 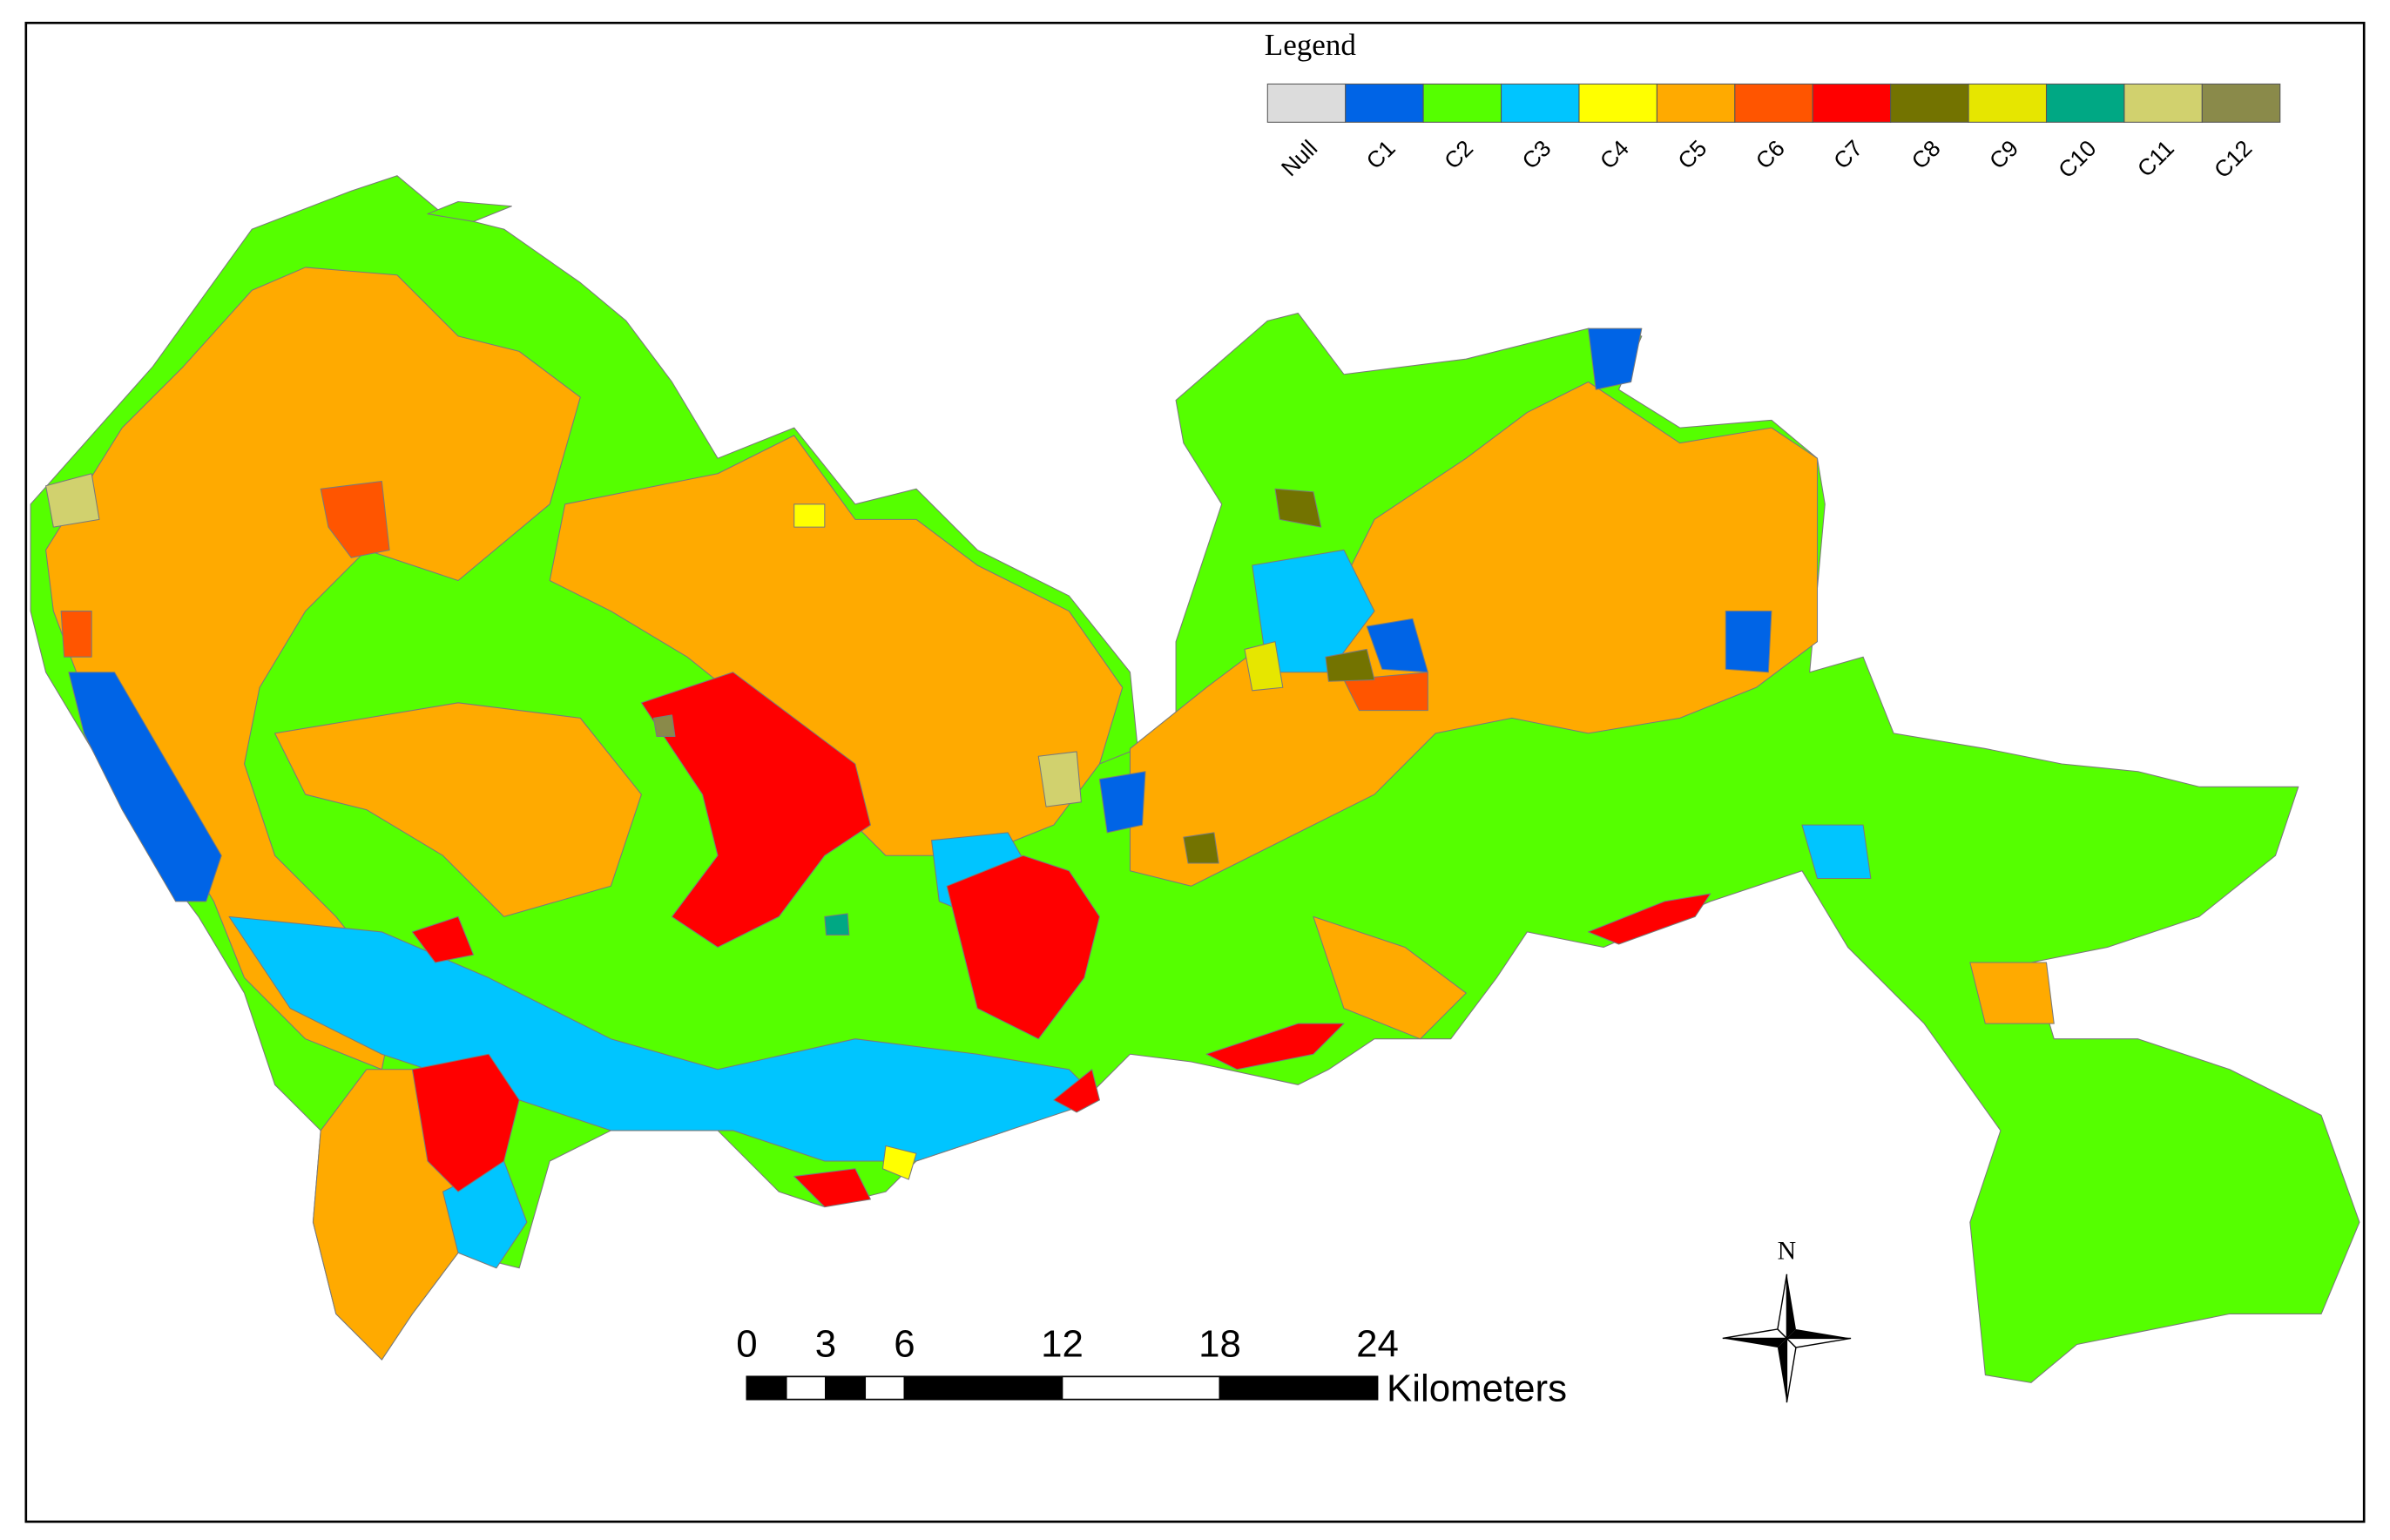 What do you see at coordinates (904, 1344) in the screenshot?
I see `scale-label: 6` at bounding box center [904, 1344].